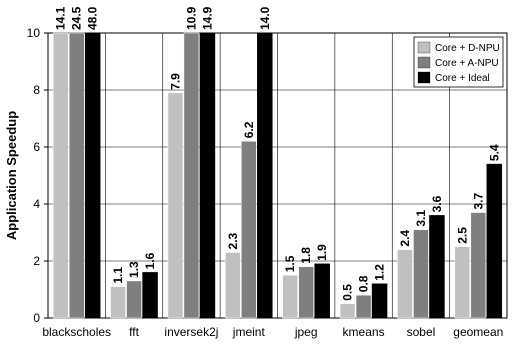 This screenshot has height=351, width=517. I want to click on data-label: 14.1, so click(61, 18).